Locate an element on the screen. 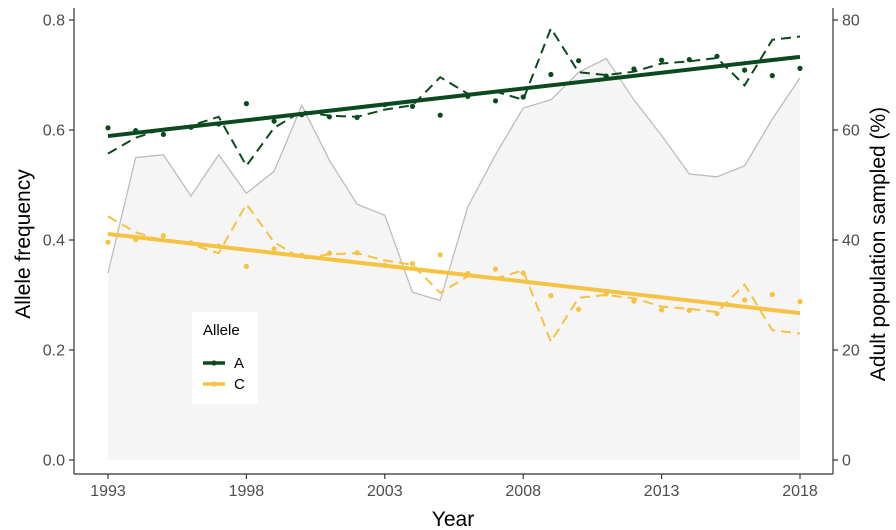 The image size is (896, 530). series-a-trend-line is located at coordinates (454, 96).